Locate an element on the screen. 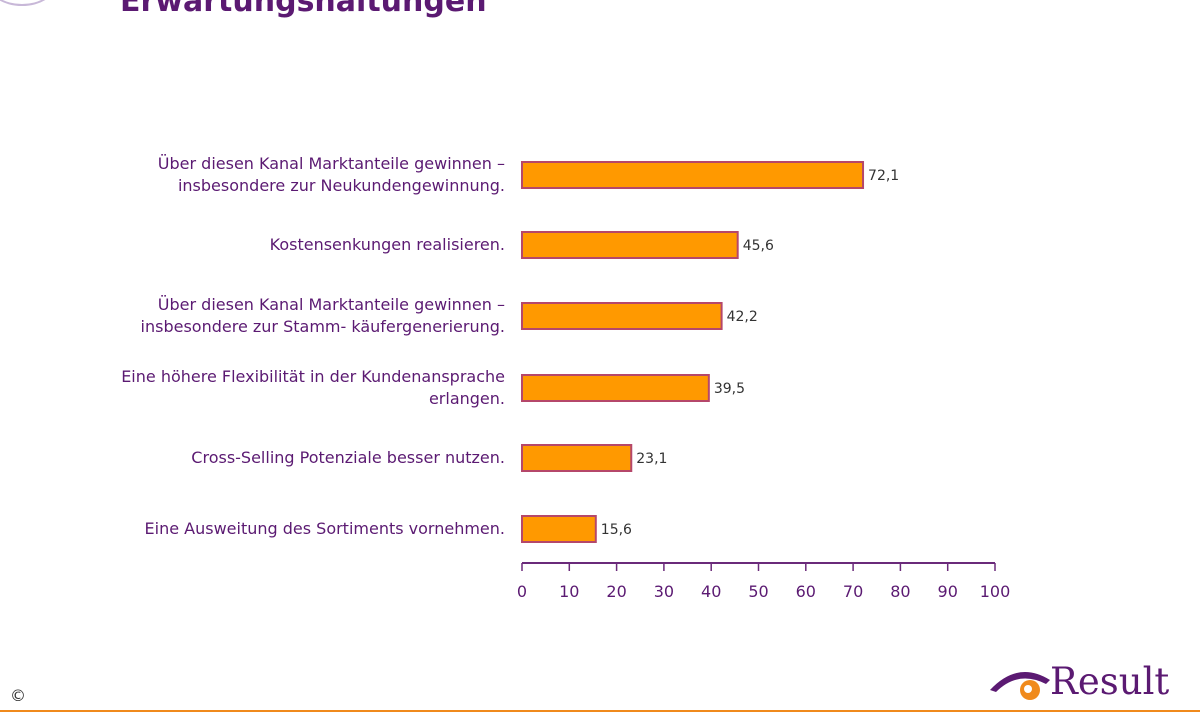  data-label: 39,5 is located at coordinates (729, 389).